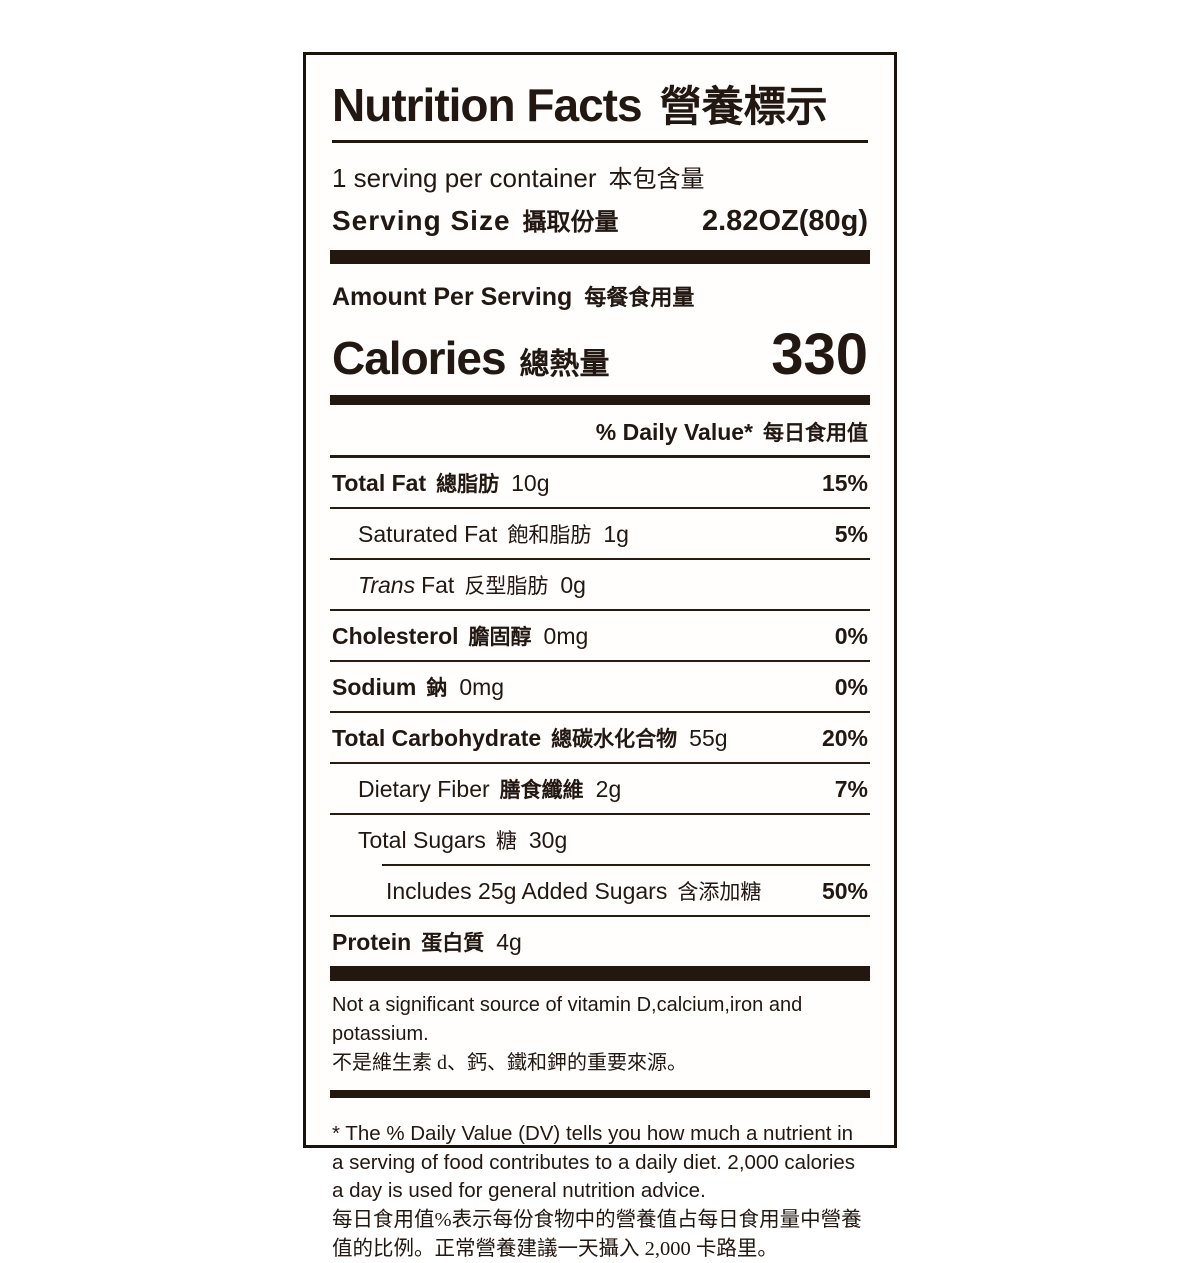 Image resolution: width=1200 pixels, height=1263 pixels. Describe the element at coordinates (785, 221) in the screenshot. I see `serving-size-value: 2.82OZ(80g)` at that location.